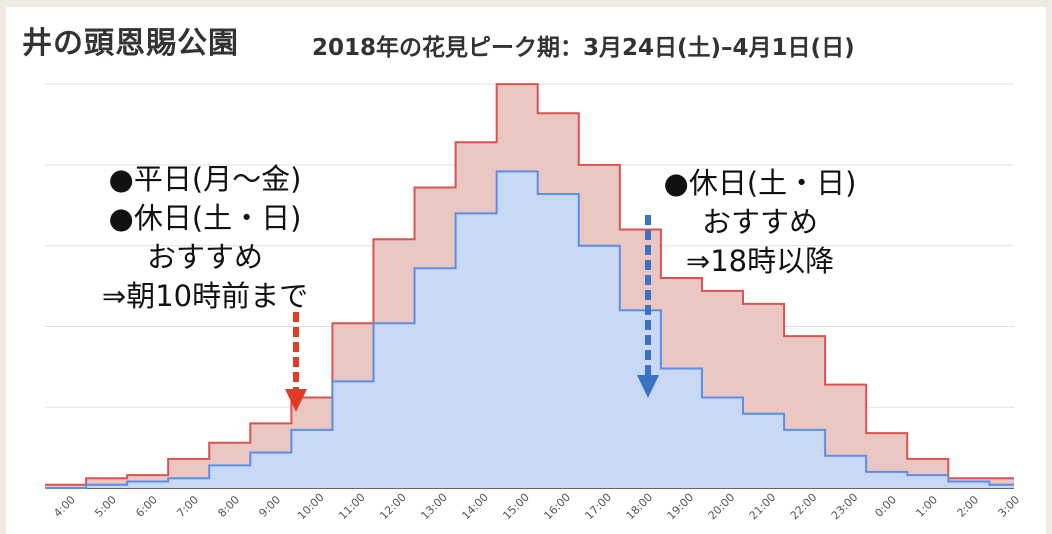 Image resolution: width=1052 pixels, height=534 pixels. What do you see at coordinates (352, 507) in the screenshot?
I see `x-tick-label: 11:00` at bounding box center [352, 507].